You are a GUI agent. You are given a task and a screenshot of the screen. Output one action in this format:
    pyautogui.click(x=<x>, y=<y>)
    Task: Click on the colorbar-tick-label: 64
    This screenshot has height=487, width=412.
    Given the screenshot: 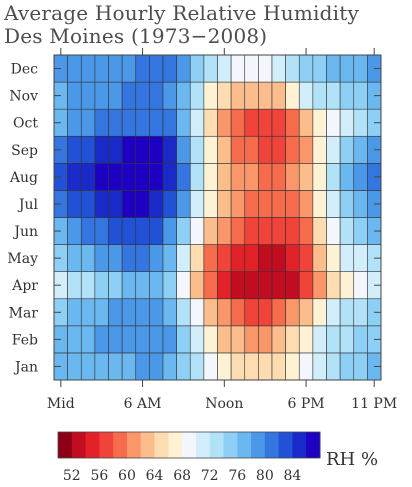 What is the action you would take?
    pyautogui.click(x=155, y=476)
    